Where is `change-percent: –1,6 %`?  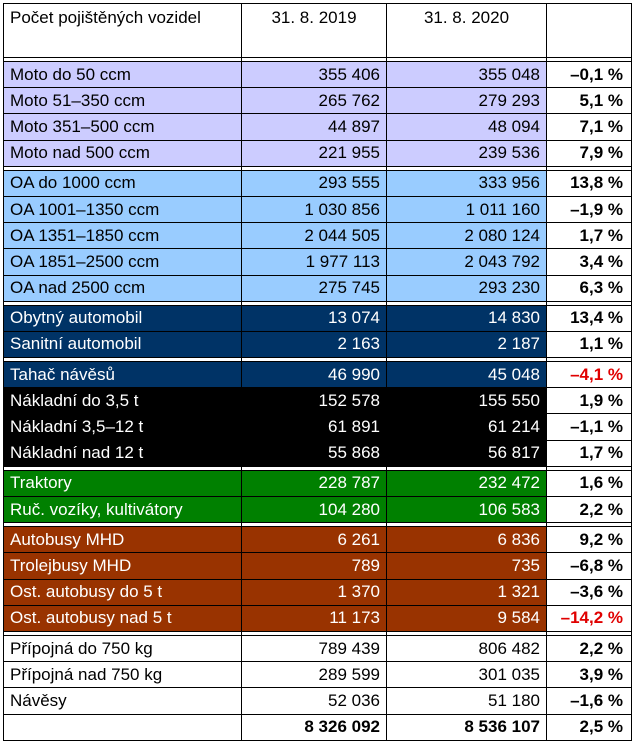
change-percent: –1,6 % is located at coordinates (589, 701).